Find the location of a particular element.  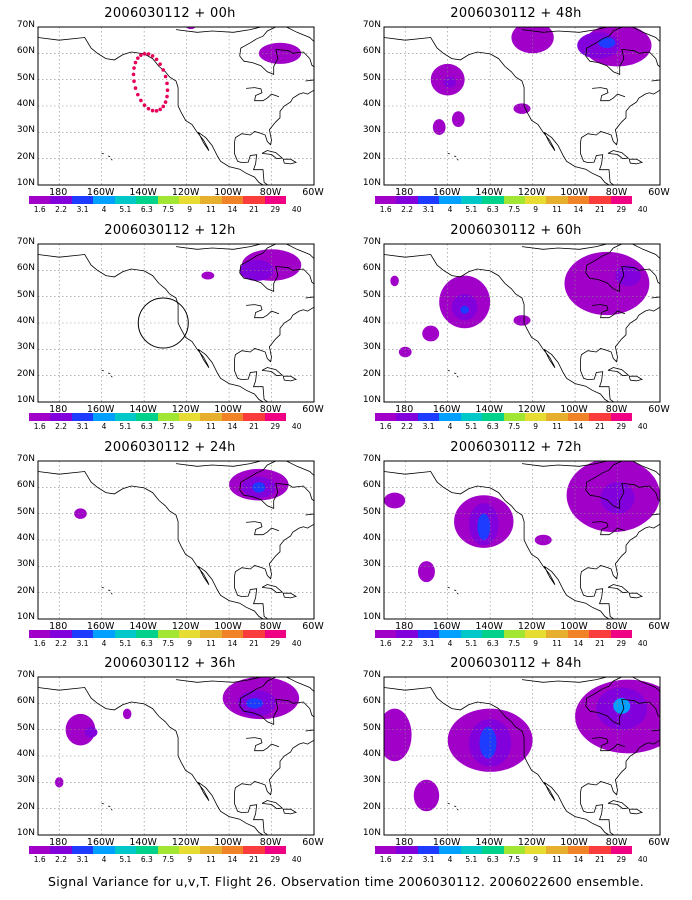

colorbar-label: 2.2 is located at coordinates (61, 859).